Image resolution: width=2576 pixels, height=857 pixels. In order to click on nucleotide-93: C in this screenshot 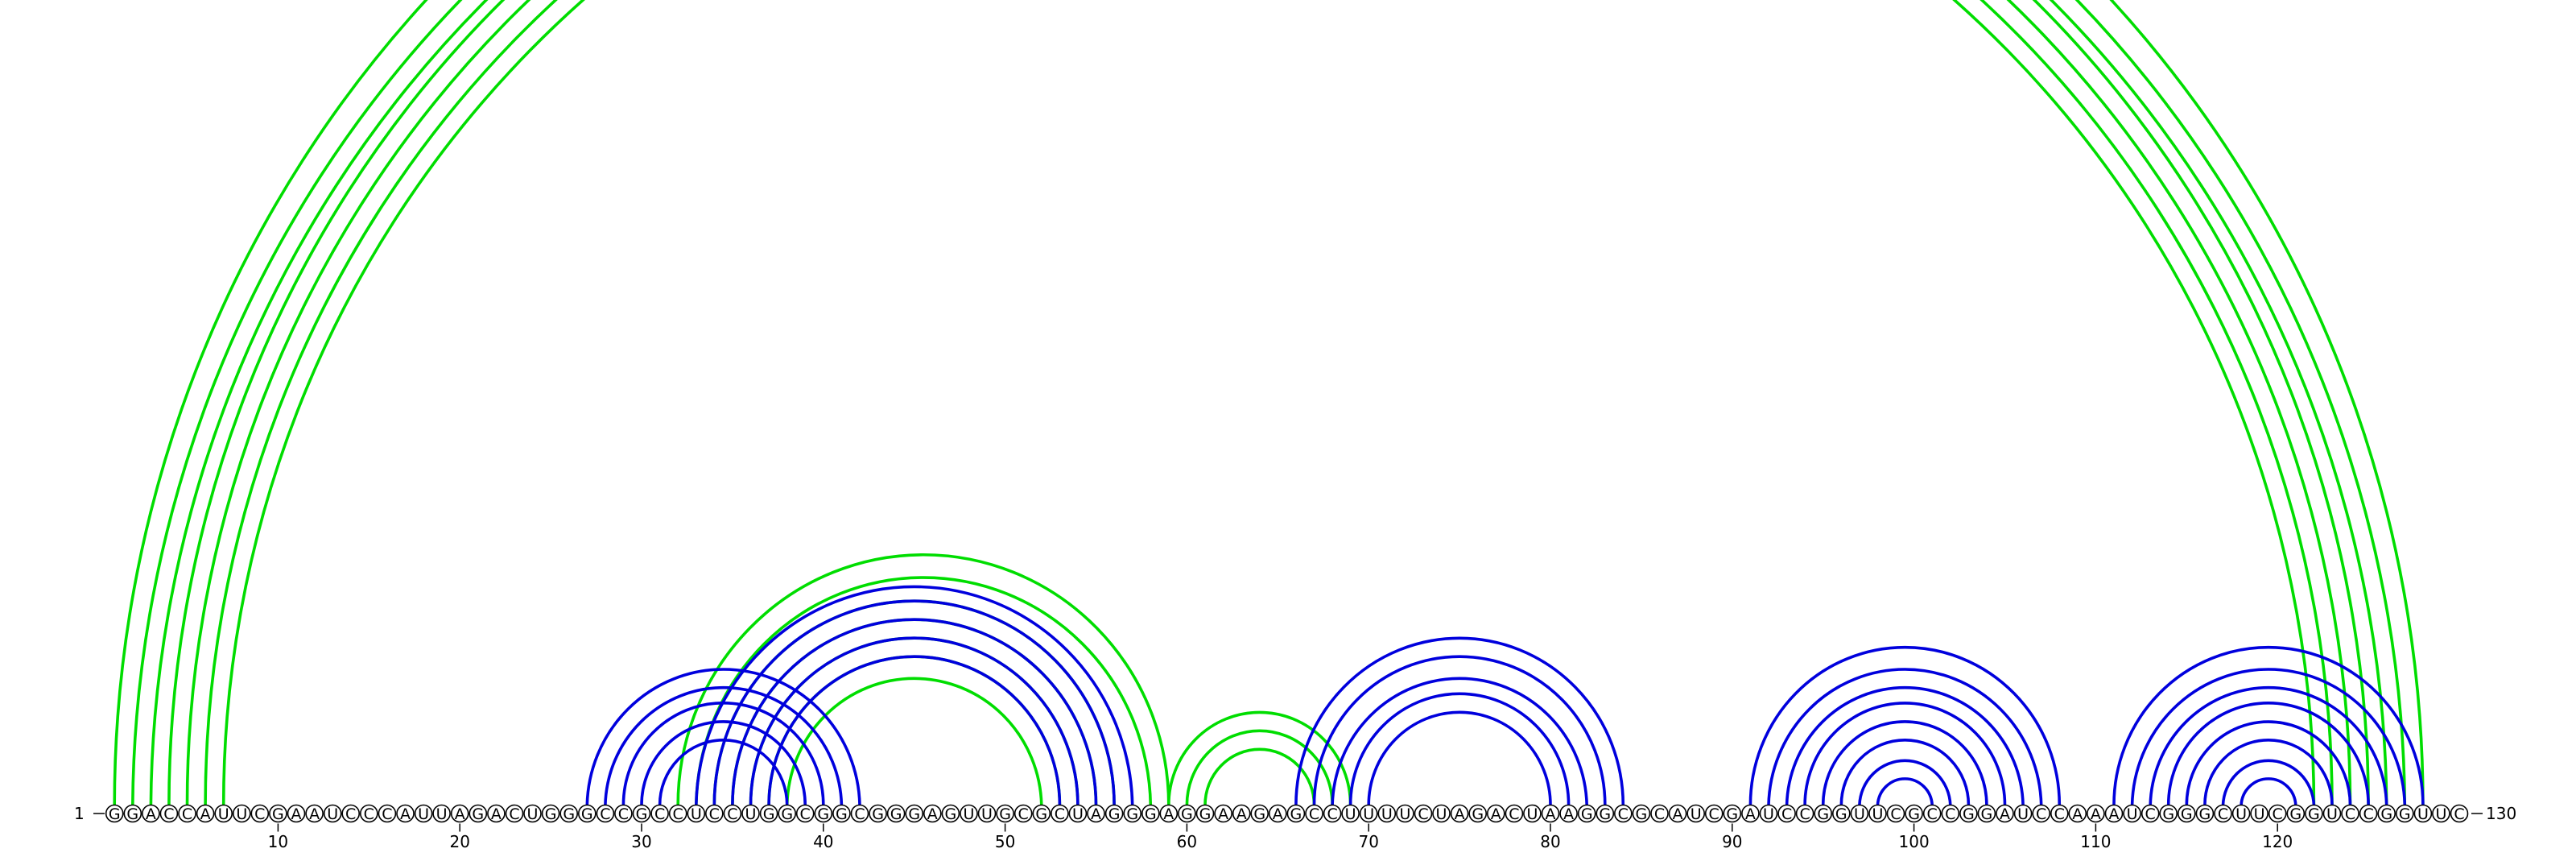, I will do `click(1786, 813)`.